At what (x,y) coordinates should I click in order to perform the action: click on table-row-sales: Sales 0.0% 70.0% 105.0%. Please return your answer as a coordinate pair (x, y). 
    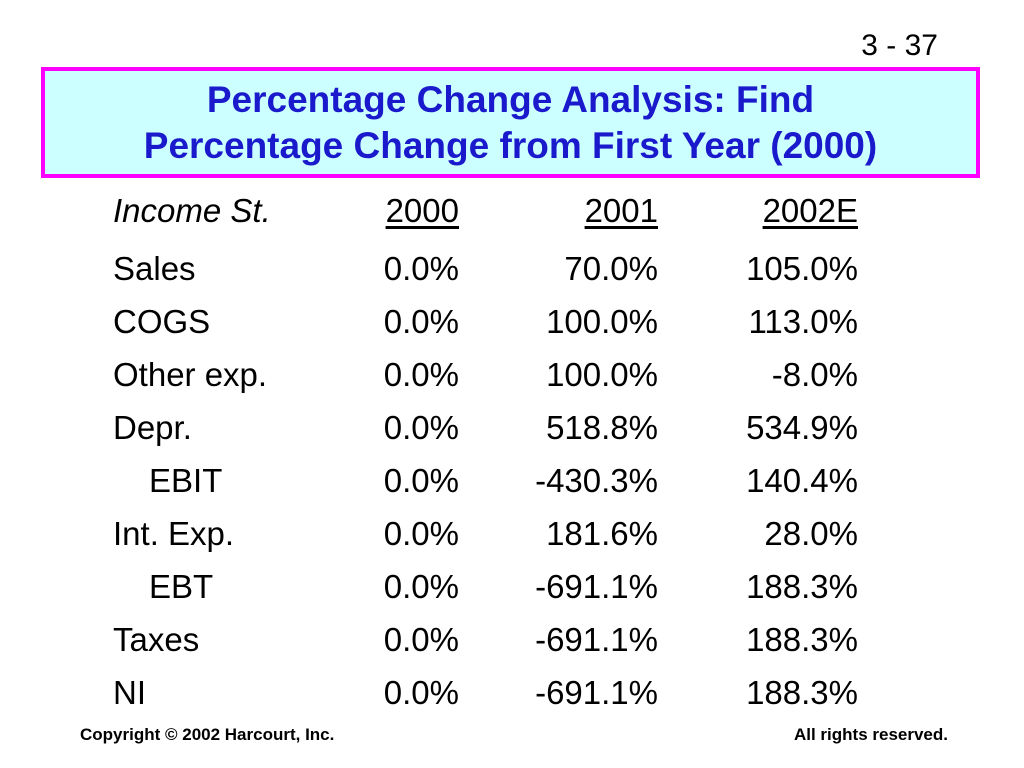
    Looking at the image, I should click on (493, 272).